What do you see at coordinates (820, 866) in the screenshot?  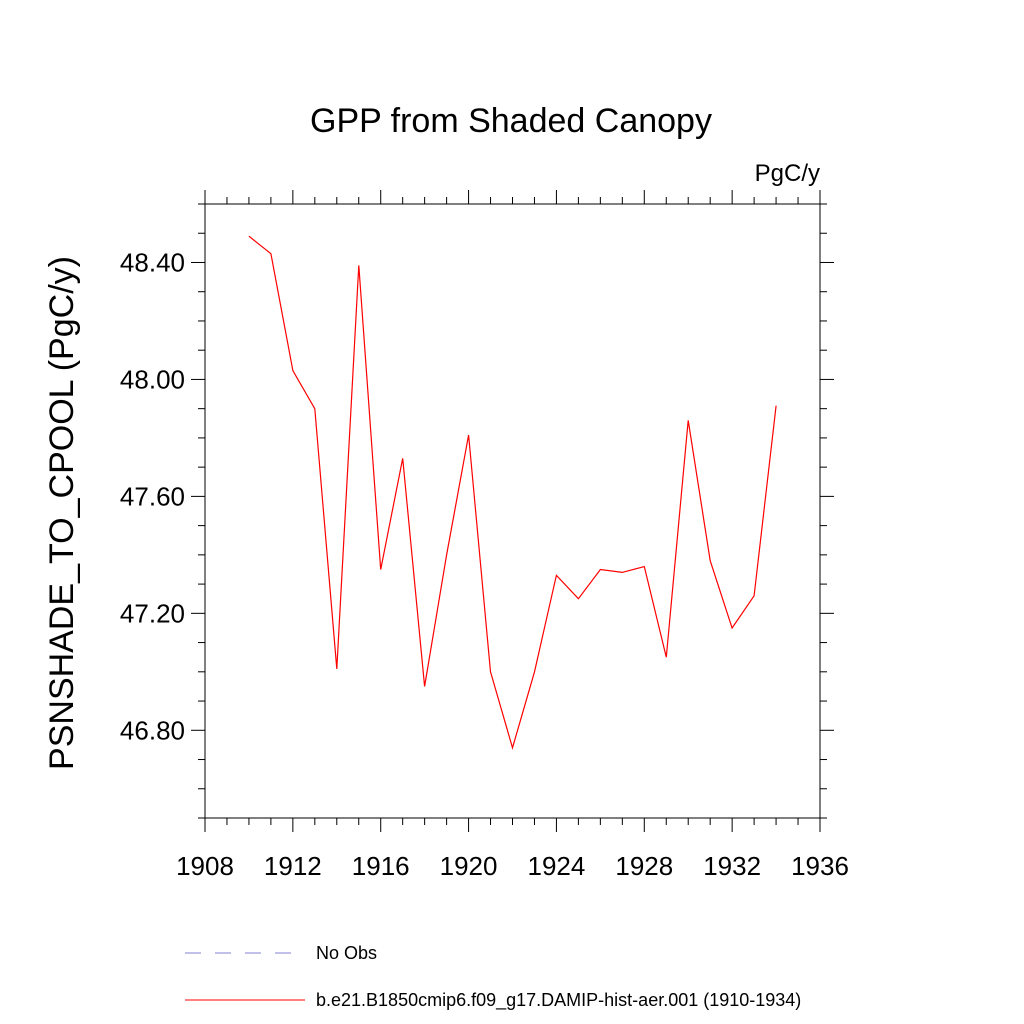 I see `x-tick-label: 1936` at bounding box center [820, 866].